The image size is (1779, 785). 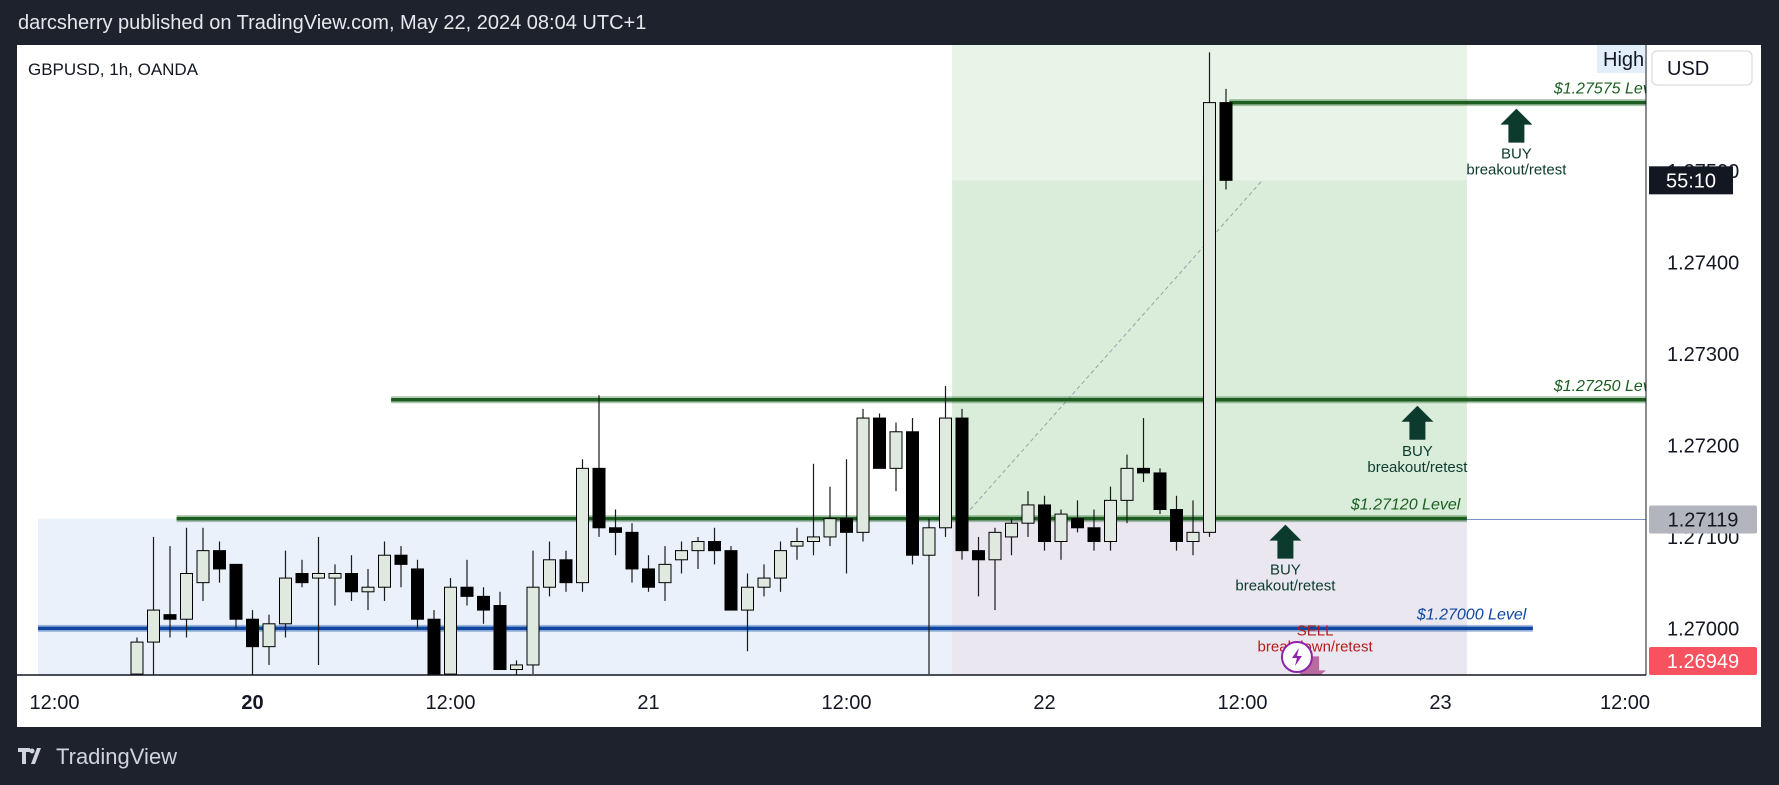 I want to click on tradingview-brand: TradingView, so click(x=97, y=757).